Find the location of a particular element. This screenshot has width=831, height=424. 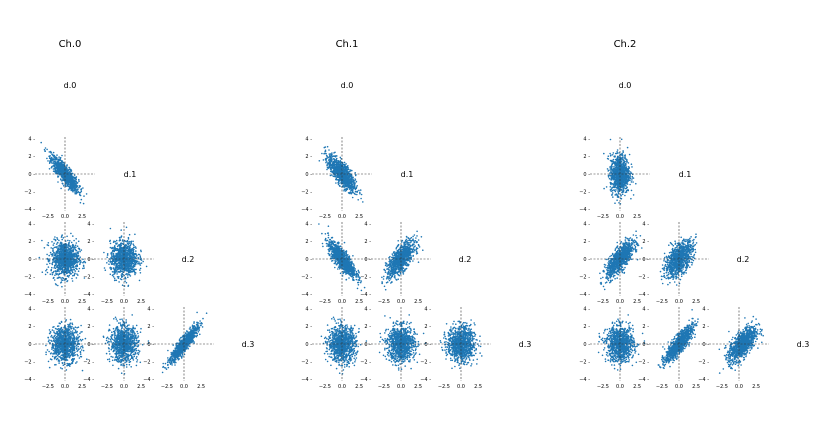

y-tick-label: 0 - is located at coordinates (31, 175).